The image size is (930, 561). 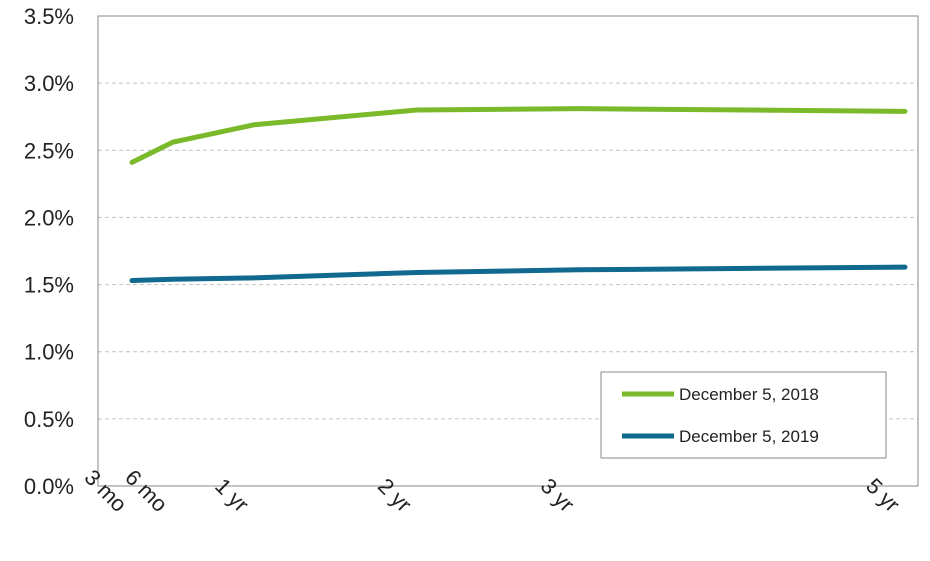 I want to click on x-tick-label: 5 yr, so click(x=883, y=495).